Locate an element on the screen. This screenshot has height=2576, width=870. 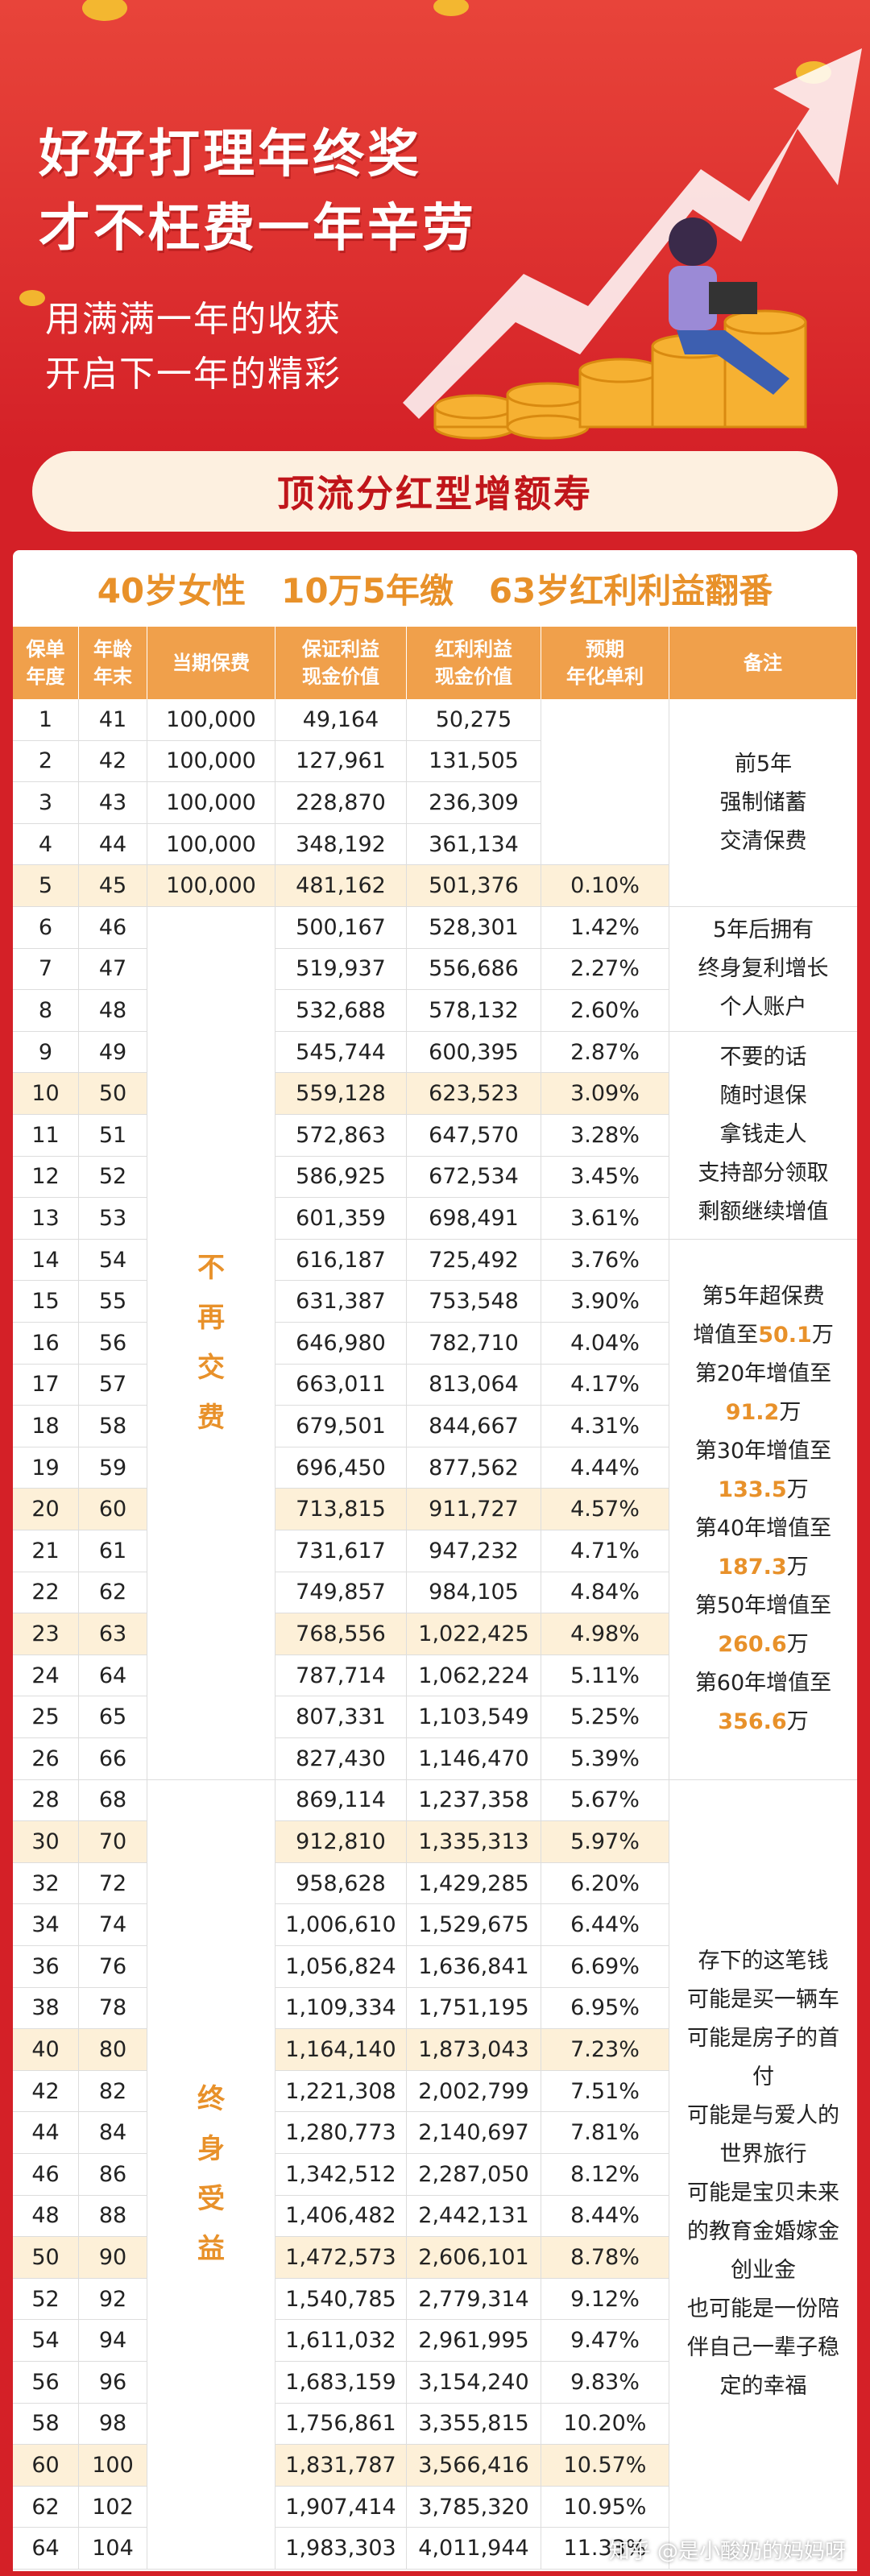
note-line: 第40年增值至 is located at coordinates (763, 1529).